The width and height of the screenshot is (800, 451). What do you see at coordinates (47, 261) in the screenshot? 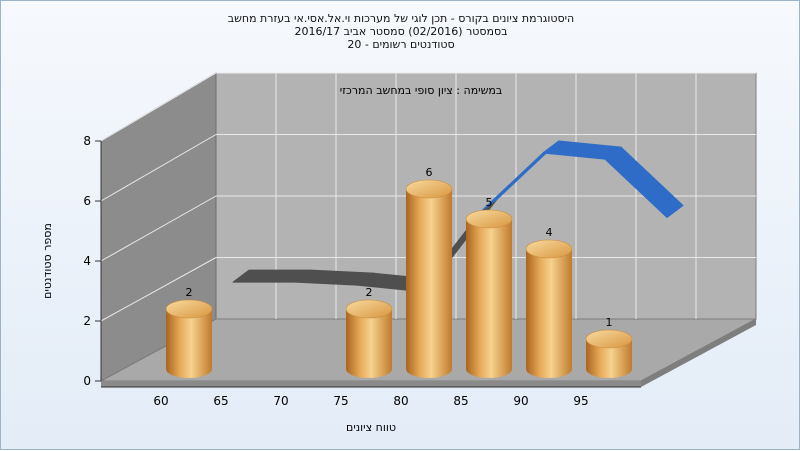
I see `y-axis-title: מספר סטודנטים` at bounding box center [47, 261].